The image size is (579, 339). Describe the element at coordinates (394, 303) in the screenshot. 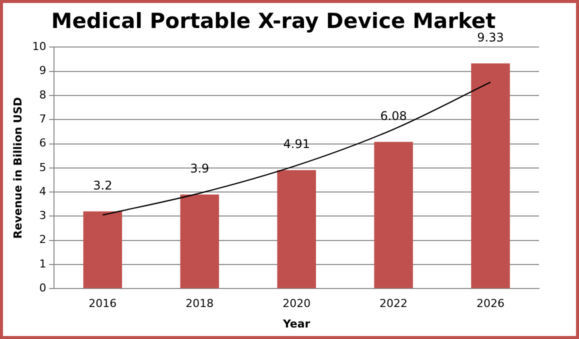

I see `x-tick-label: 2022` at that location.